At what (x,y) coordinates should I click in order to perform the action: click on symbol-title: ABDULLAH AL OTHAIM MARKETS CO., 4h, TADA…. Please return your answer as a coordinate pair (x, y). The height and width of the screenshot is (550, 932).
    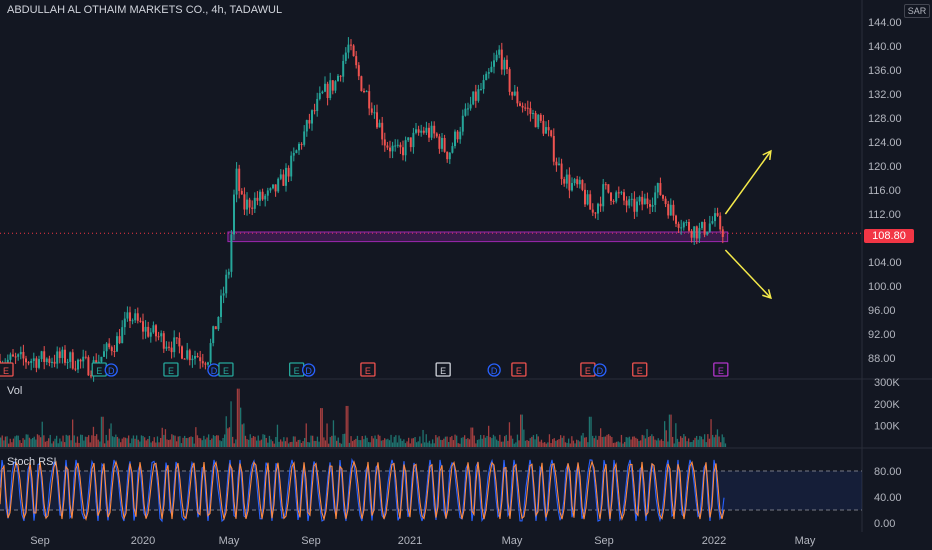
    Looking at the image, I should click on (145, 10).